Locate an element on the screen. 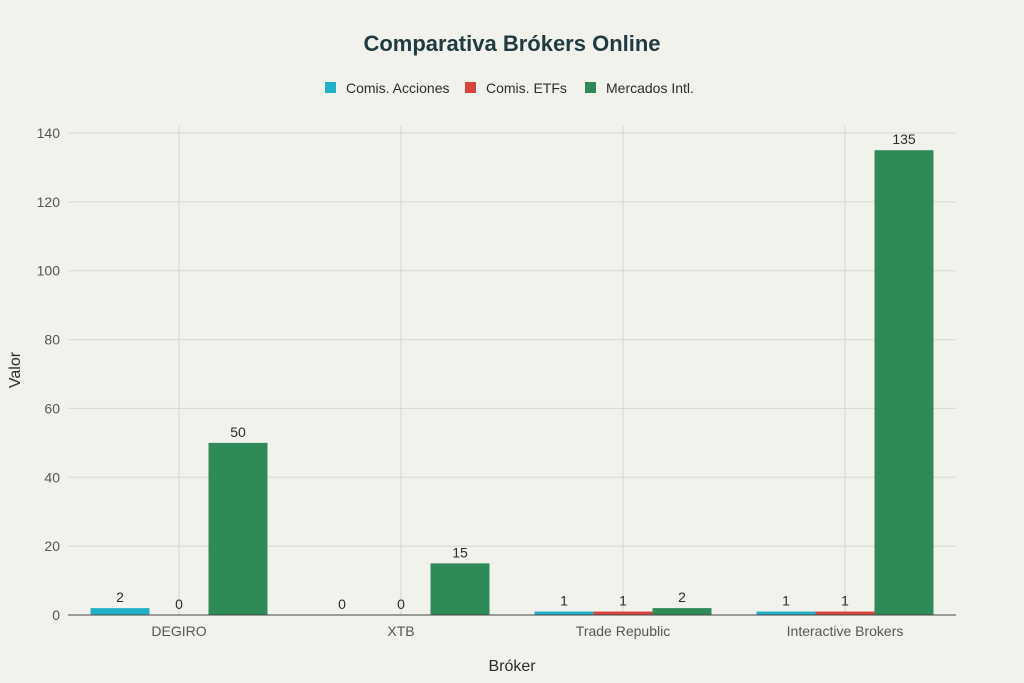 Image resolution: width=1024 pixels, height=683 pixels. y-tick-label: 80 is located at coordinates (52, 340).